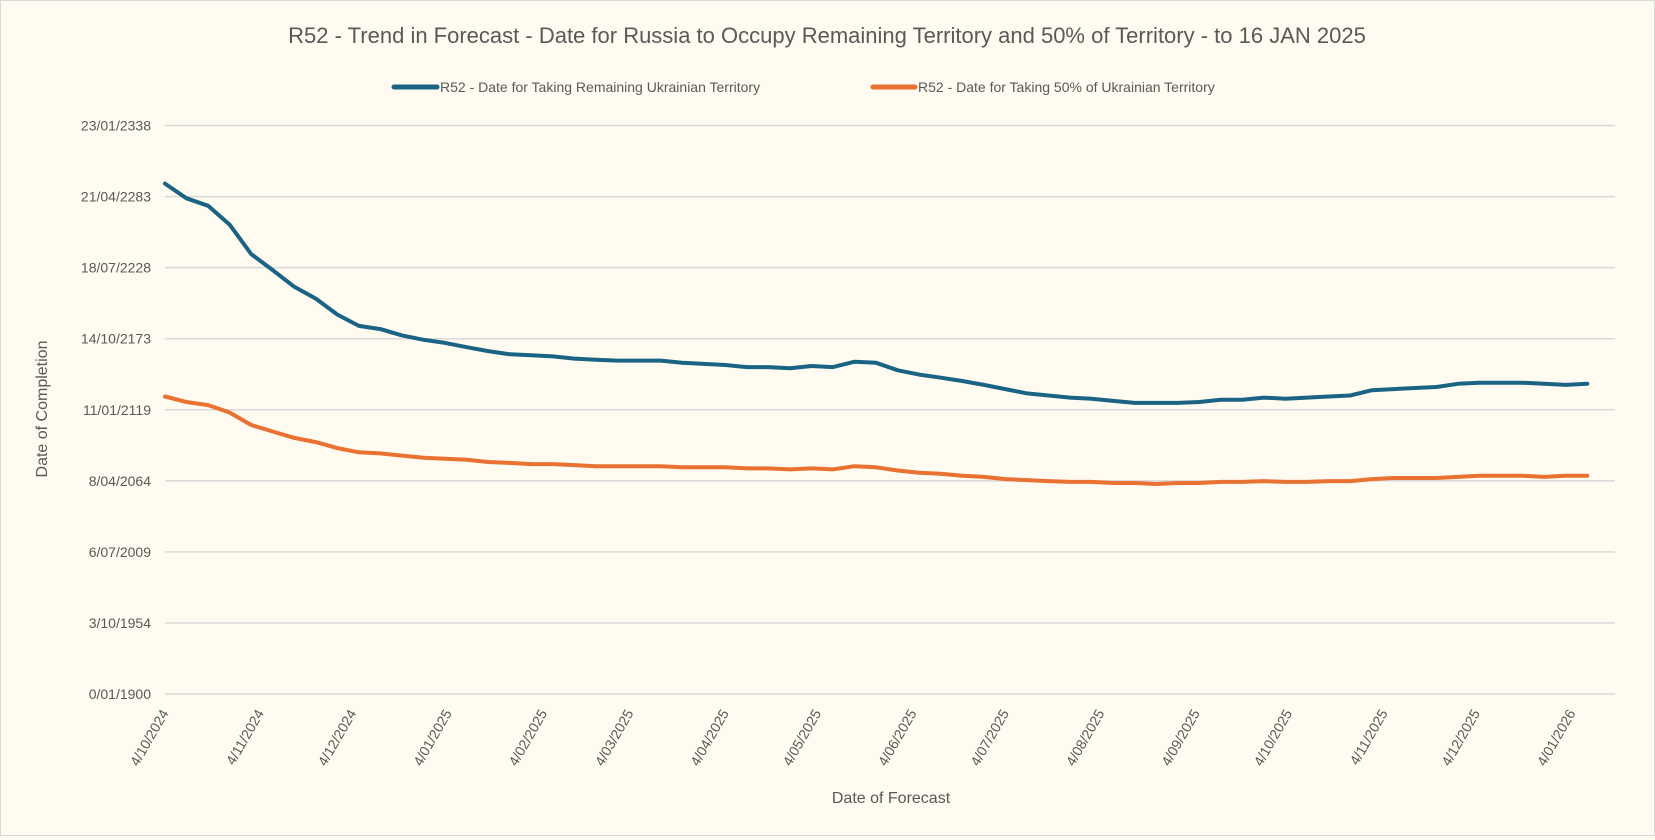 The width and height of the screenshot is (1655, 840). What do you see at coordinates (149, 737) in the screenshot?
I see `x-tick-label: 4/10/2024` at bounding box center [149, 737].